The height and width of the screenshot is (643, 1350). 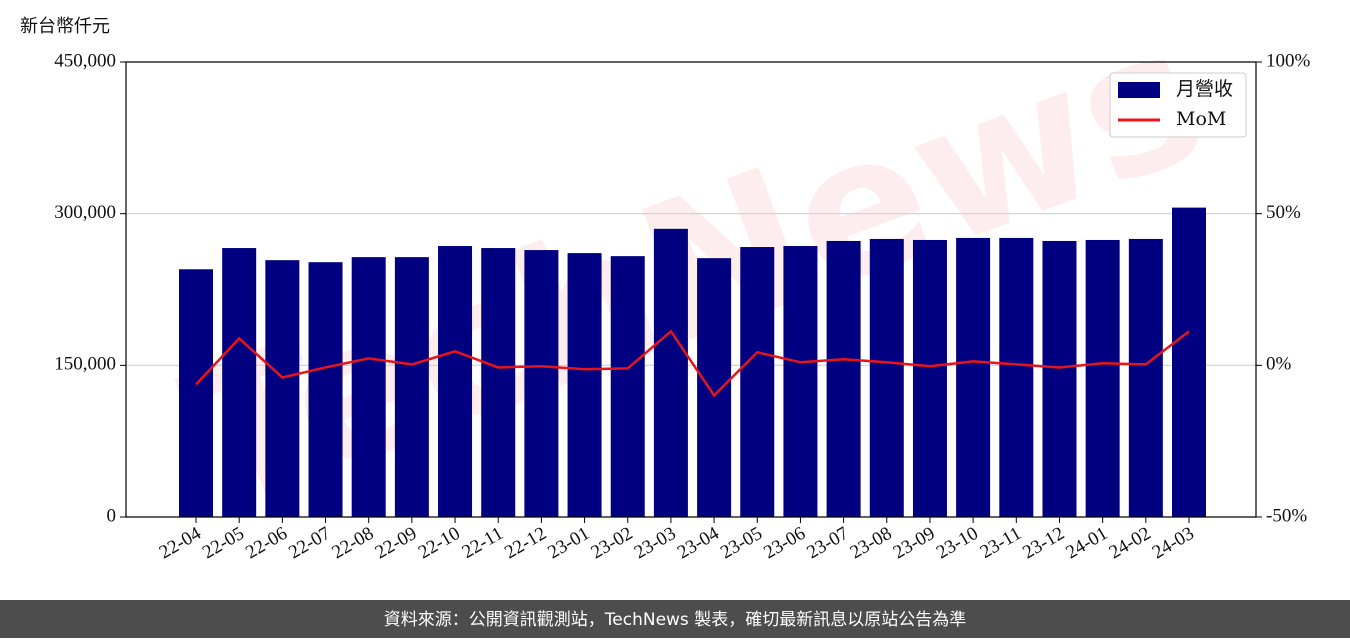 What do you see at coordinates (483, 543) in the screenshot?
I see `x-tick-label: 22-11` at bounding box center [483, 543].